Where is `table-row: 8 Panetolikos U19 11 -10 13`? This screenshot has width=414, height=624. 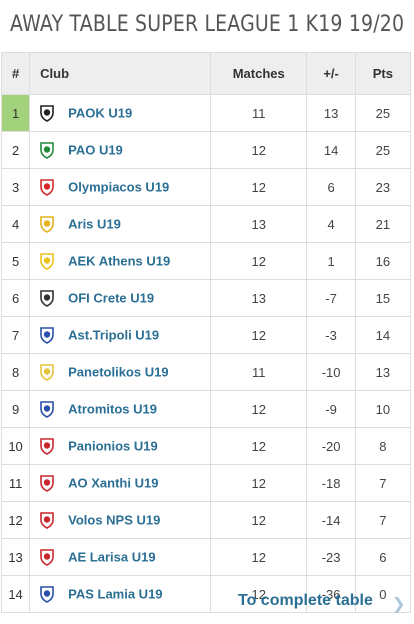 table-row: 8 Panetolikos U19 11 -10 13 is located at coordinates (206, 372).